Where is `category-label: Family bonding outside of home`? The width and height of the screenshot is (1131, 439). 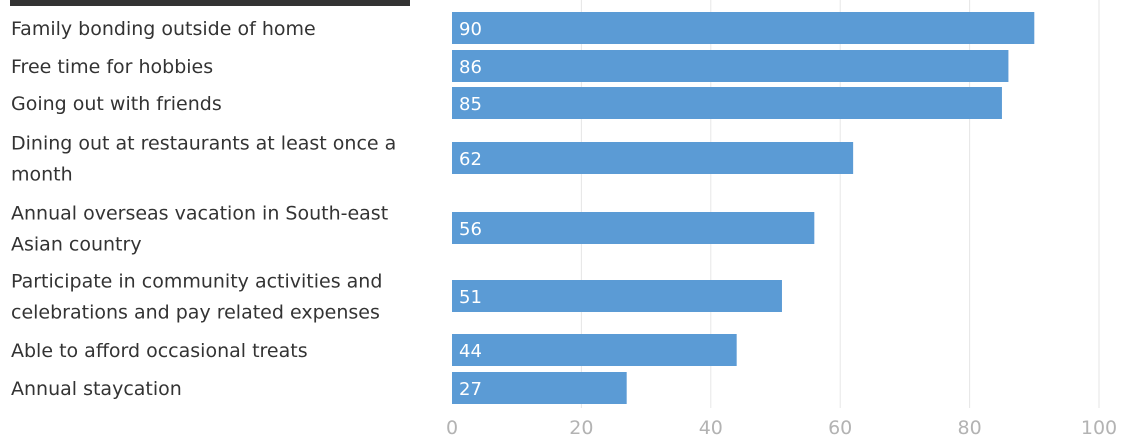
category-label: Family bonding outside of home is located at coordinates (163, 29).